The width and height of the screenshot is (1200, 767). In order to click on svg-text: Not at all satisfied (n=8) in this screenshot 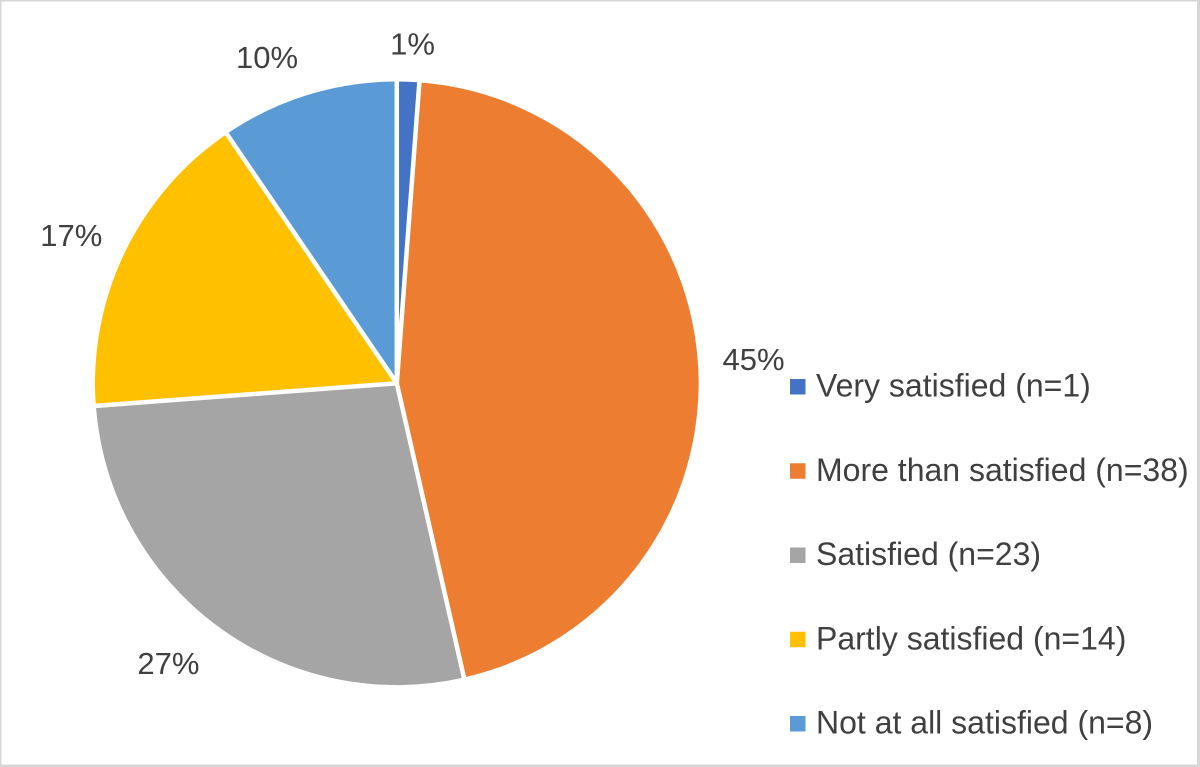, I will do `click(984, 723)`.